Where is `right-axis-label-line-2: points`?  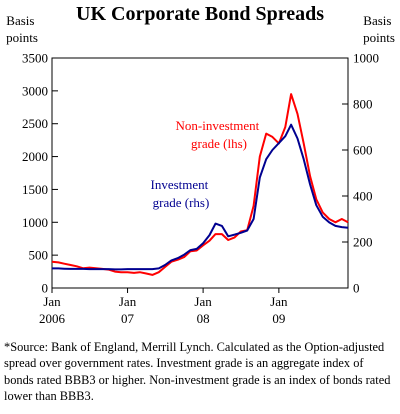 right-axis-label-line-2: points is located at coordinates (379, 37).